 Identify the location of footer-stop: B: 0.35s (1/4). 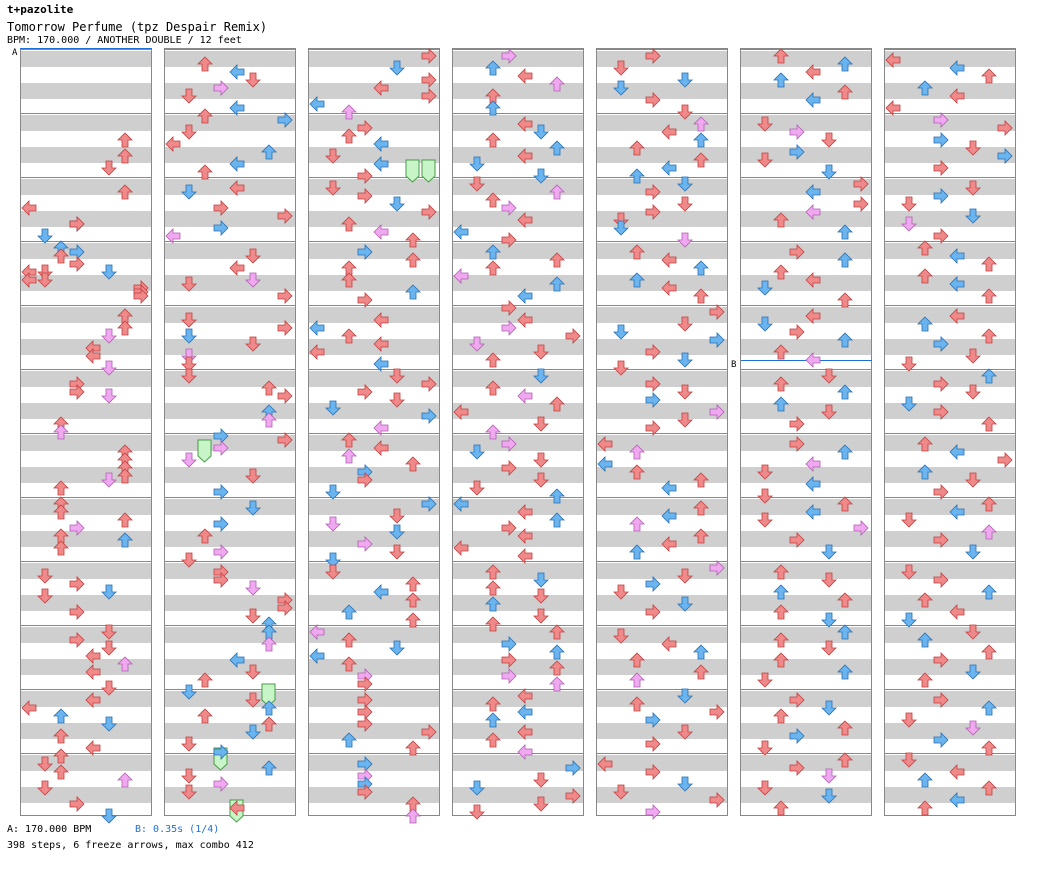
(177, 829).